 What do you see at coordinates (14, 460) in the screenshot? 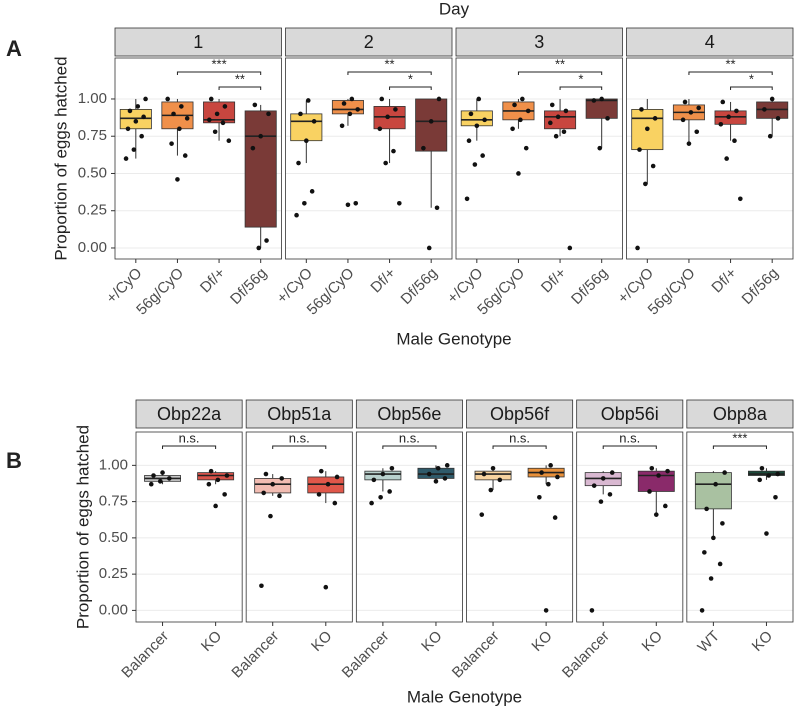
I see `panel-letter: B` at bounding box center [14, 460].